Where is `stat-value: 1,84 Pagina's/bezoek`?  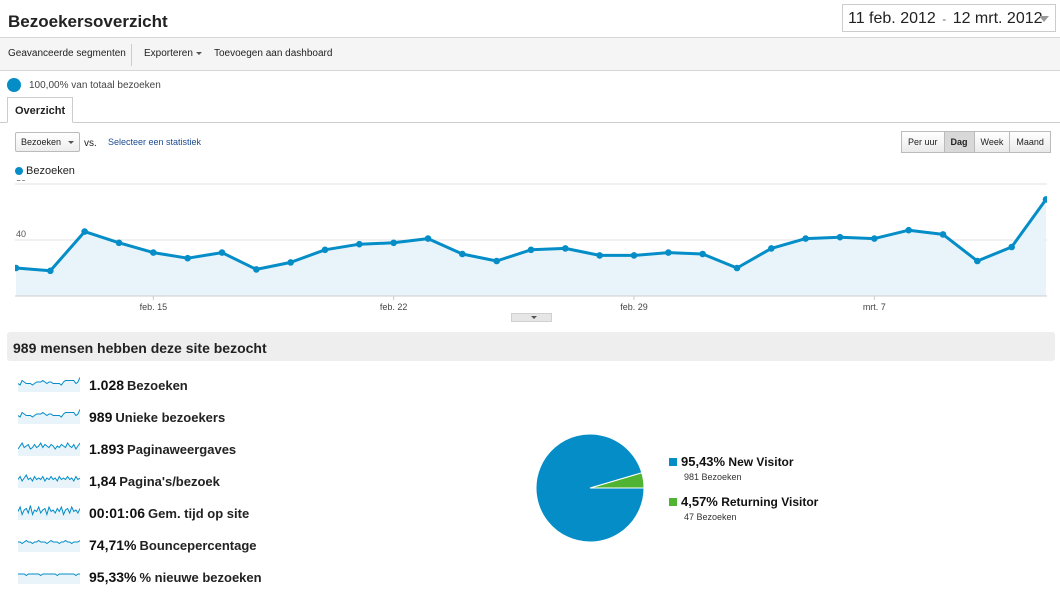 stat-value: 1,84 Pagina's/bezoek is located at coordinates (154, 481).